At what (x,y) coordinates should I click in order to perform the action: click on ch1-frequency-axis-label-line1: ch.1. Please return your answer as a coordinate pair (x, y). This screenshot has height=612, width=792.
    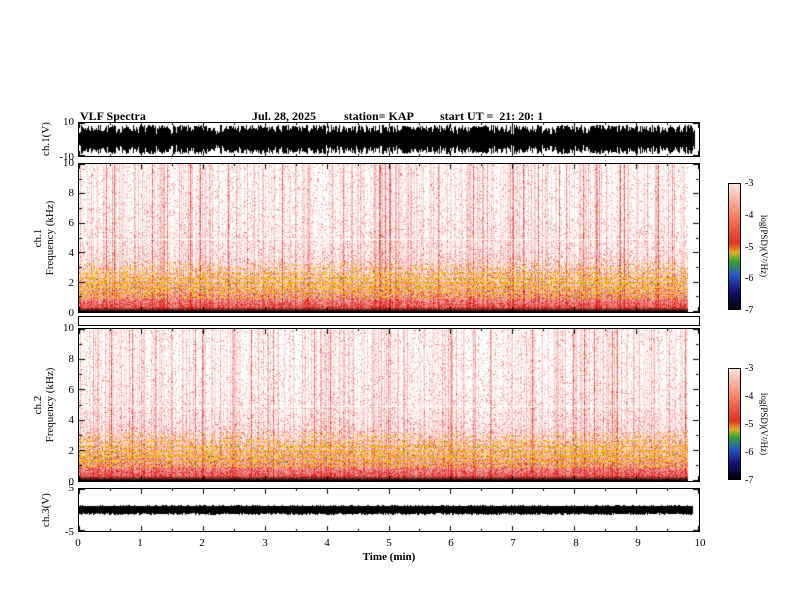
    Looking at the image, I should click on (38, 238).